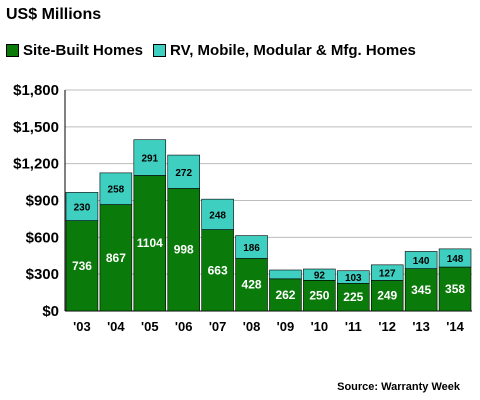 The image size is (480, 400). I want to click on x-tick-label: '10, so click(320, 326).